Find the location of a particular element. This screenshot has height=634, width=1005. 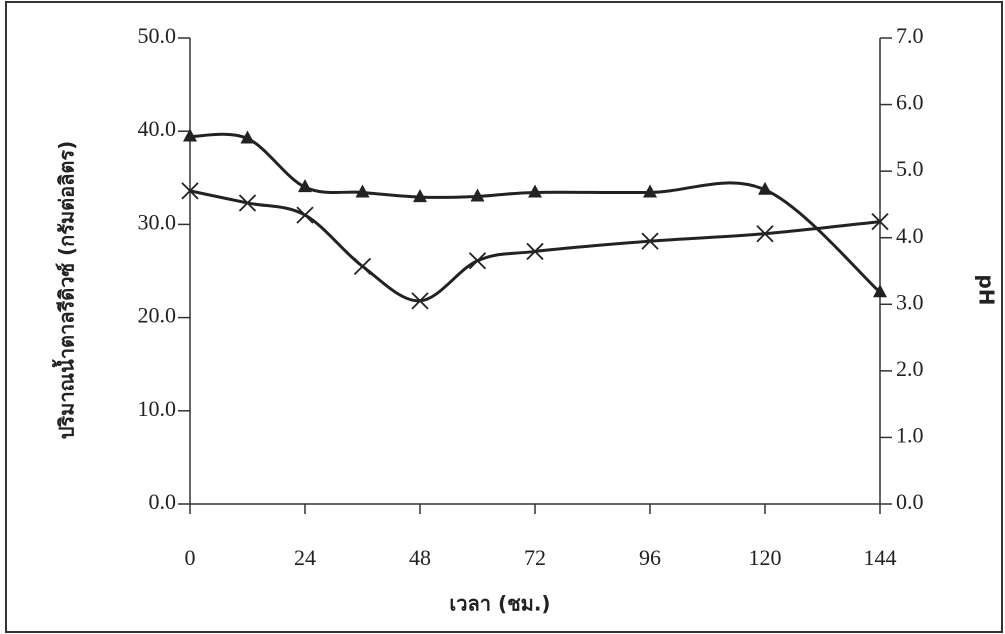

y-tick-label: 0.0 is located at coordinates (163, 501).